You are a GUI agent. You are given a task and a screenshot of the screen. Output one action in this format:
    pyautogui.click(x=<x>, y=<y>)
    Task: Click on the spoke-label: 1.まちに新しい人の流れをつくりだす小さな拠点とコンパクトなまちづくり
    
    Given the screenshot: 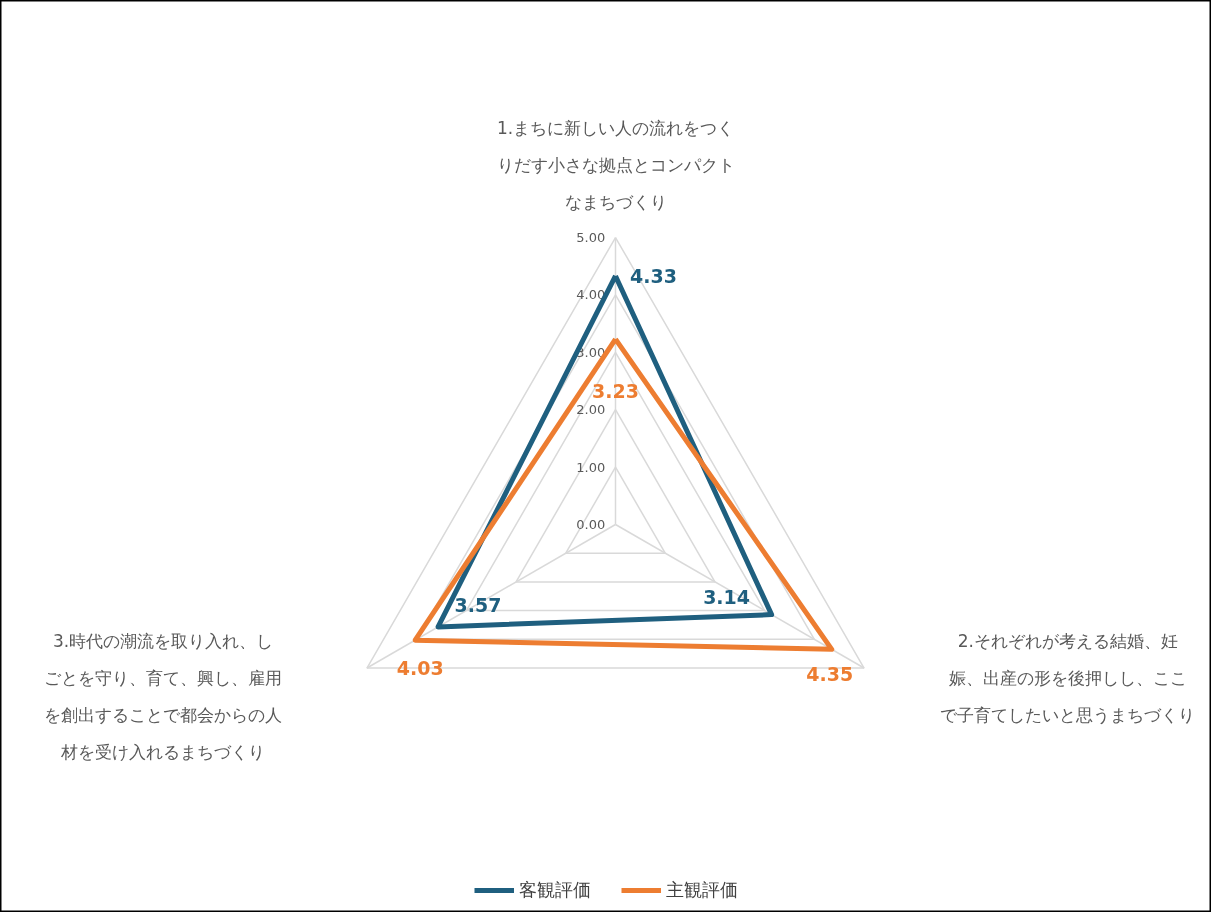 What is the action you would take?
    pyautogui.click(x=615, y=164)
    